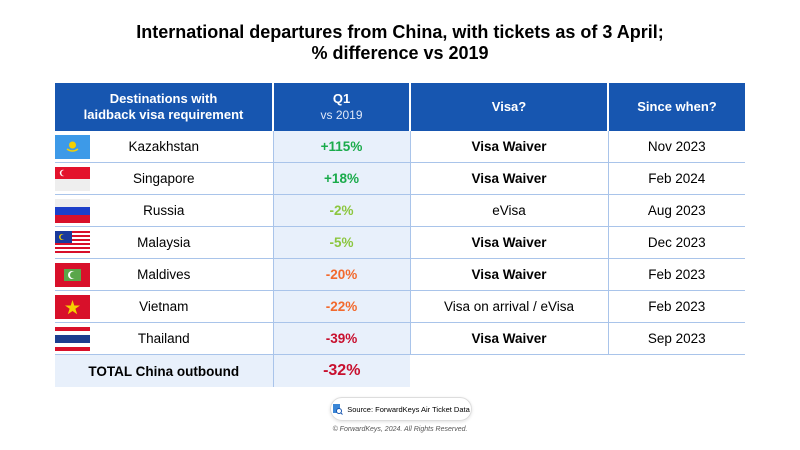 The height and width of the screenshot is (450, 800). I want to click on document-search-icon, so click(338, 409).